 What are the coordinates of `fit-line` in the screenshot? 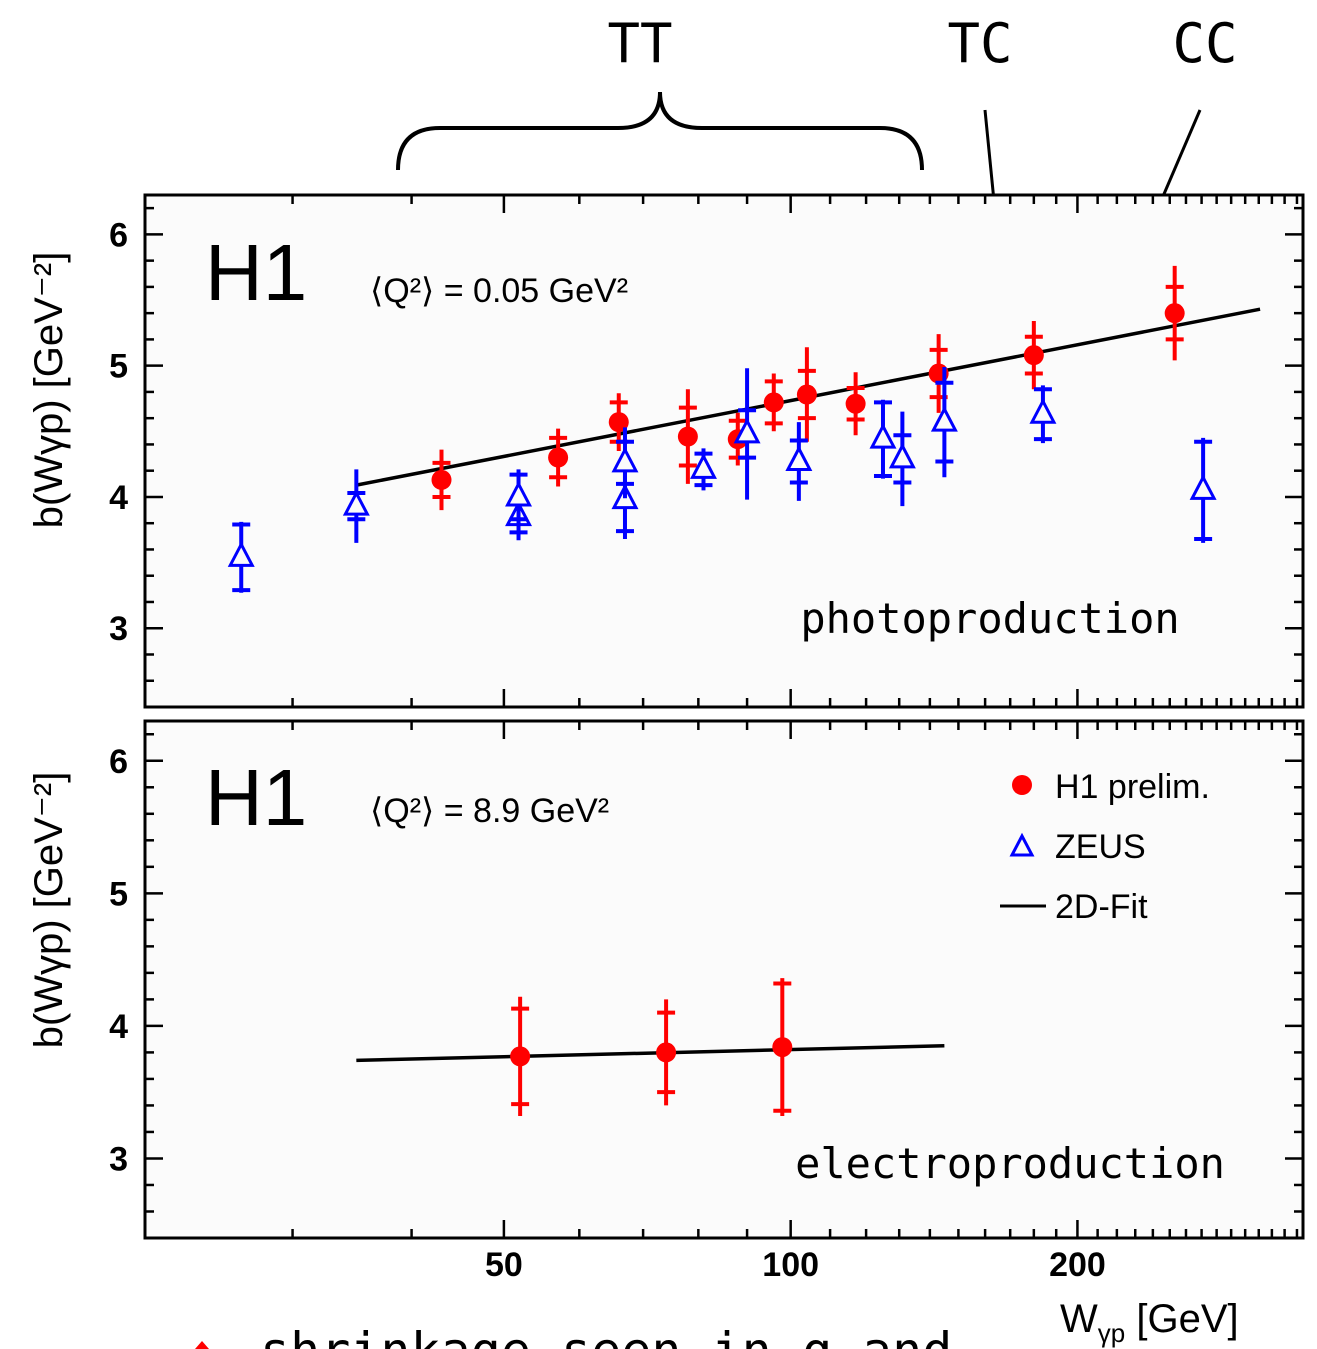 It's located at (650, 1053).